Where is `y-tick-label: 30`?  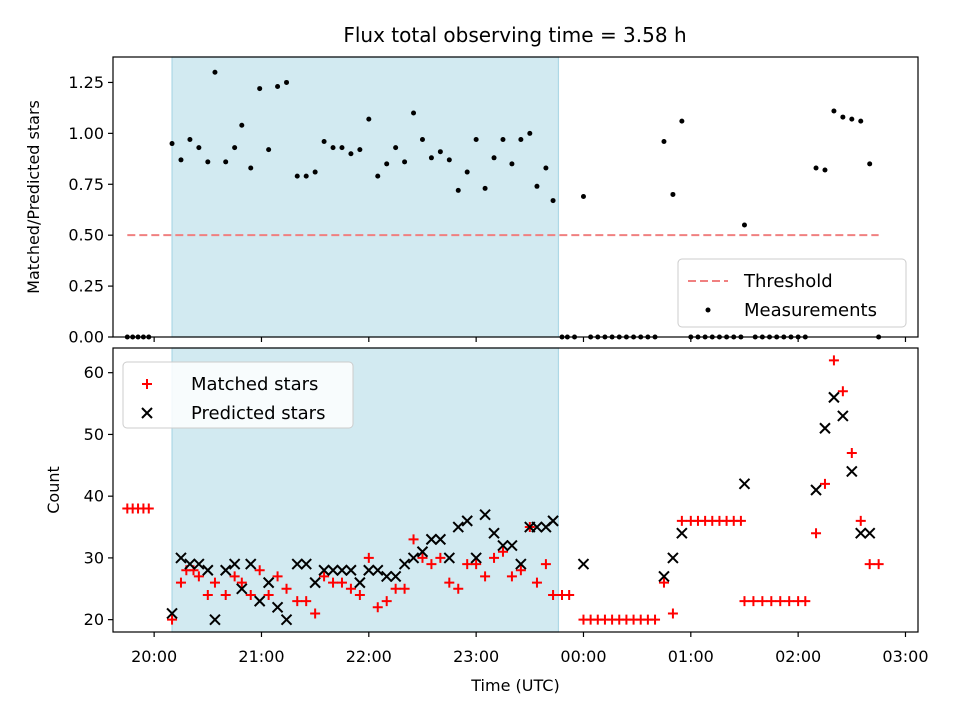 y-tick-label: 30 is located at coordinates (94, 557).